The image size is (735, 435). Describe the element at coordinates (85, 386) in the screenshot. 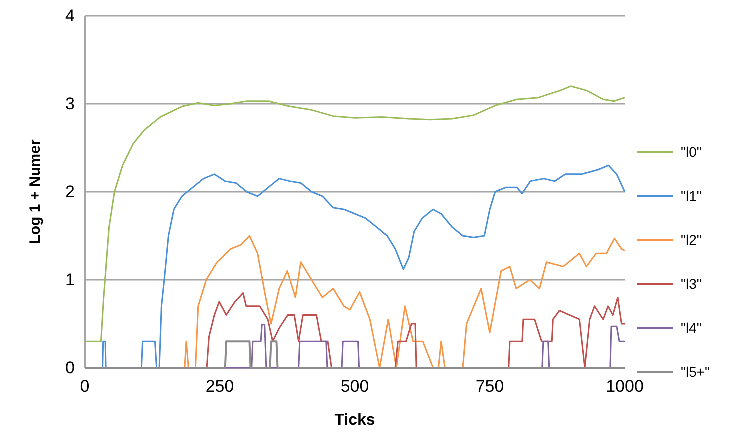

I see `x-tick-label: 0` at that location.